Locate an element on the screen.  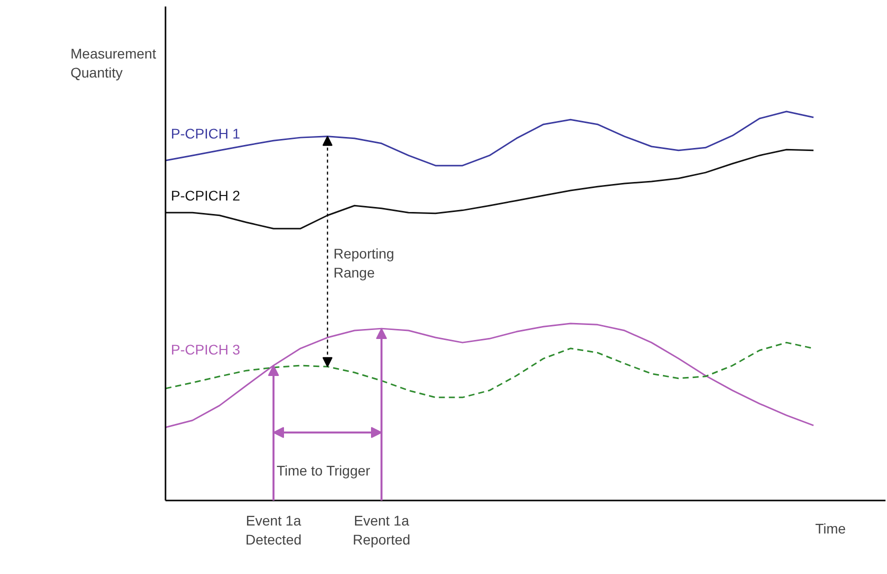
x-axis-title: Time is located at coordinates (830, 528).